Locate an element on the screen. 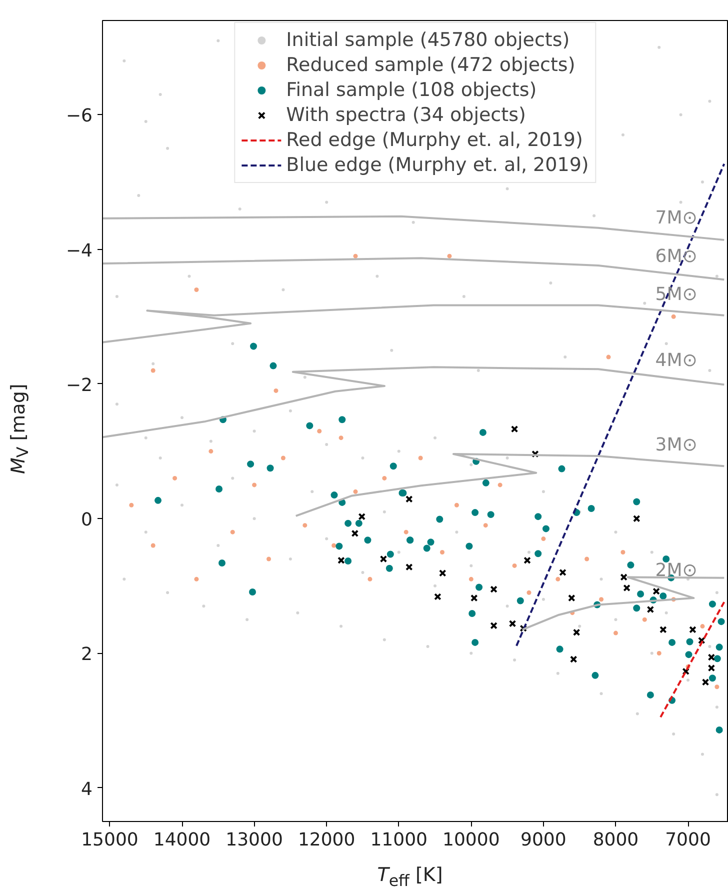  y-tick-label: −2 is located at coordinates (79, 385).